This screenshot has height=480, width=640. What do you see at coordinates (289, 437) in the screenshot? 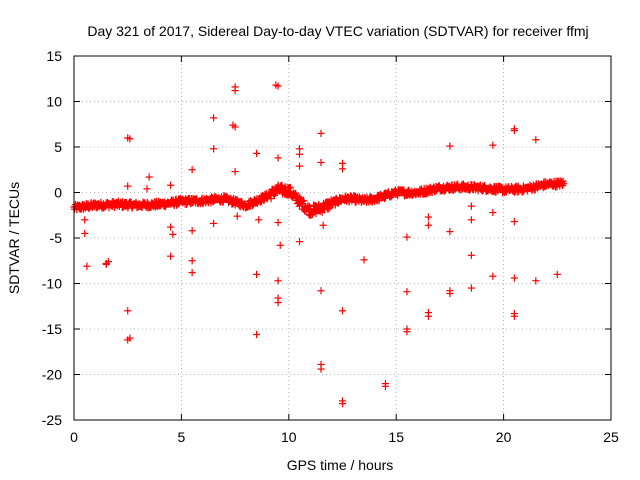
I see `x-tick-label: 10` at bounding box center [289, 437].